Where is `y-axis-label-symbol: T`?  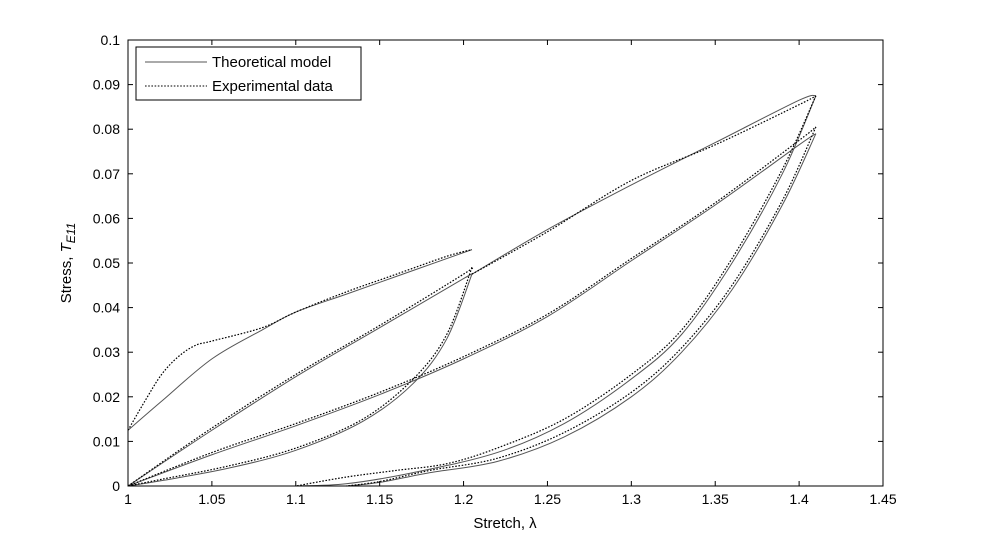
y-axis-label-symbol: T is located at coordinates (66, 246).